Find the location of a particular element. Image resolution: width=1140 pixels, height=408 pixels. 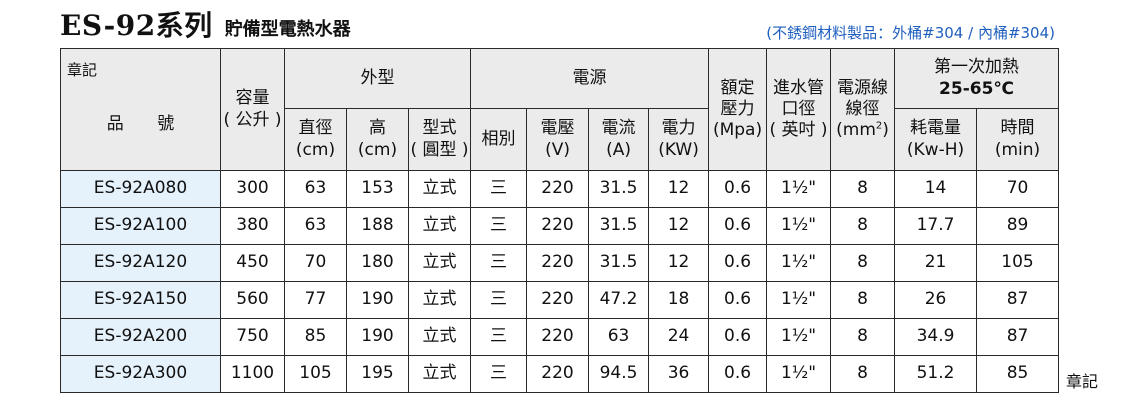

header-inlet: 進水管 口徑 ( 英吋 ) is located at coordinates (799, 109).